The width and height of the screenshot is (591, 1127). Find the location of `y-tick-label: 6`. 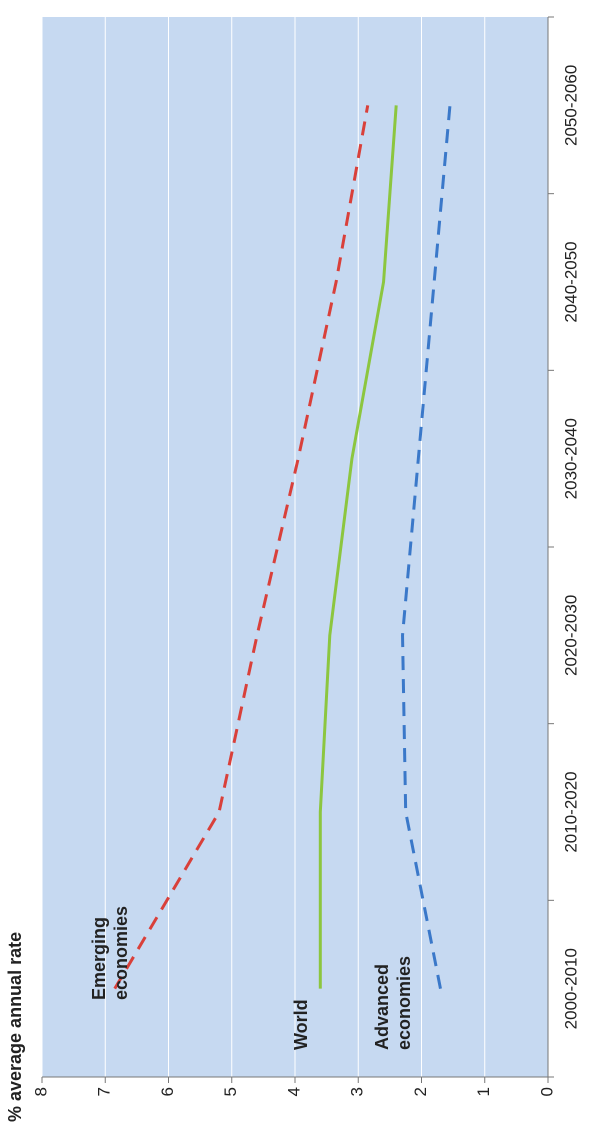

y-tick-label: 6 is located at coordinates (167, 1091).